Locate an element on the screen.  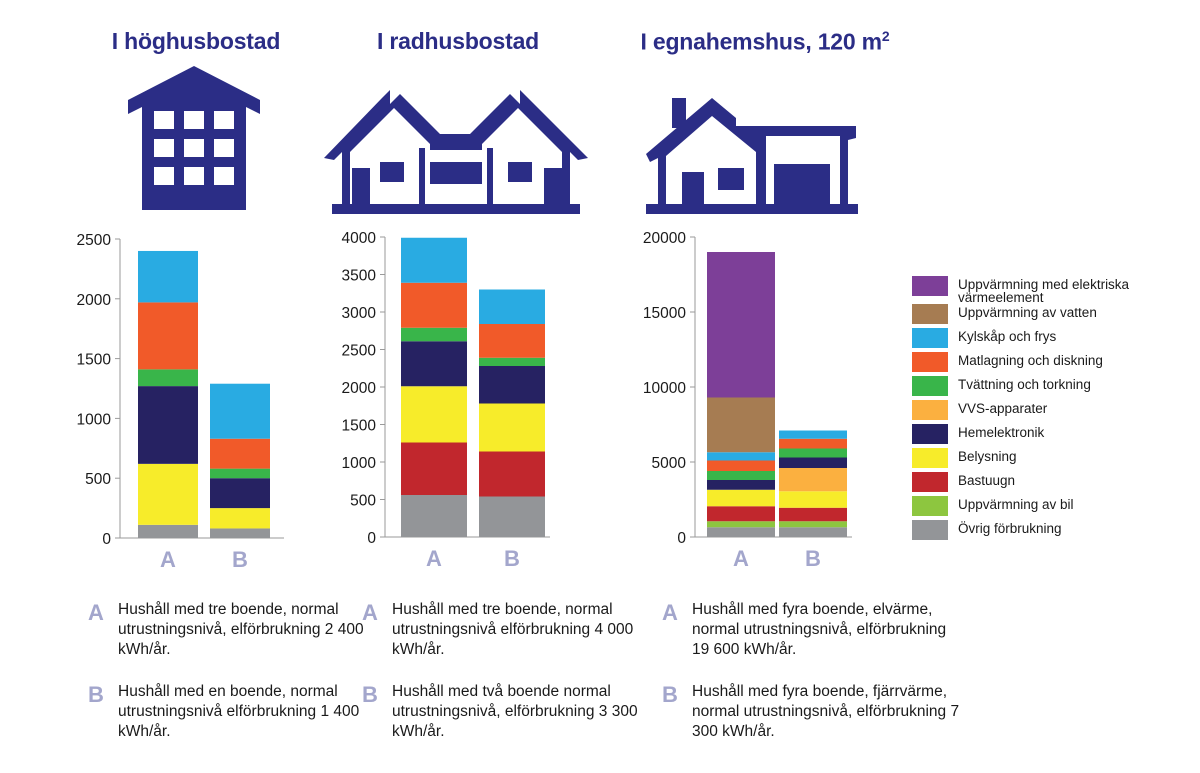
legend-label: Belysning is located at coordinates (987, 456).